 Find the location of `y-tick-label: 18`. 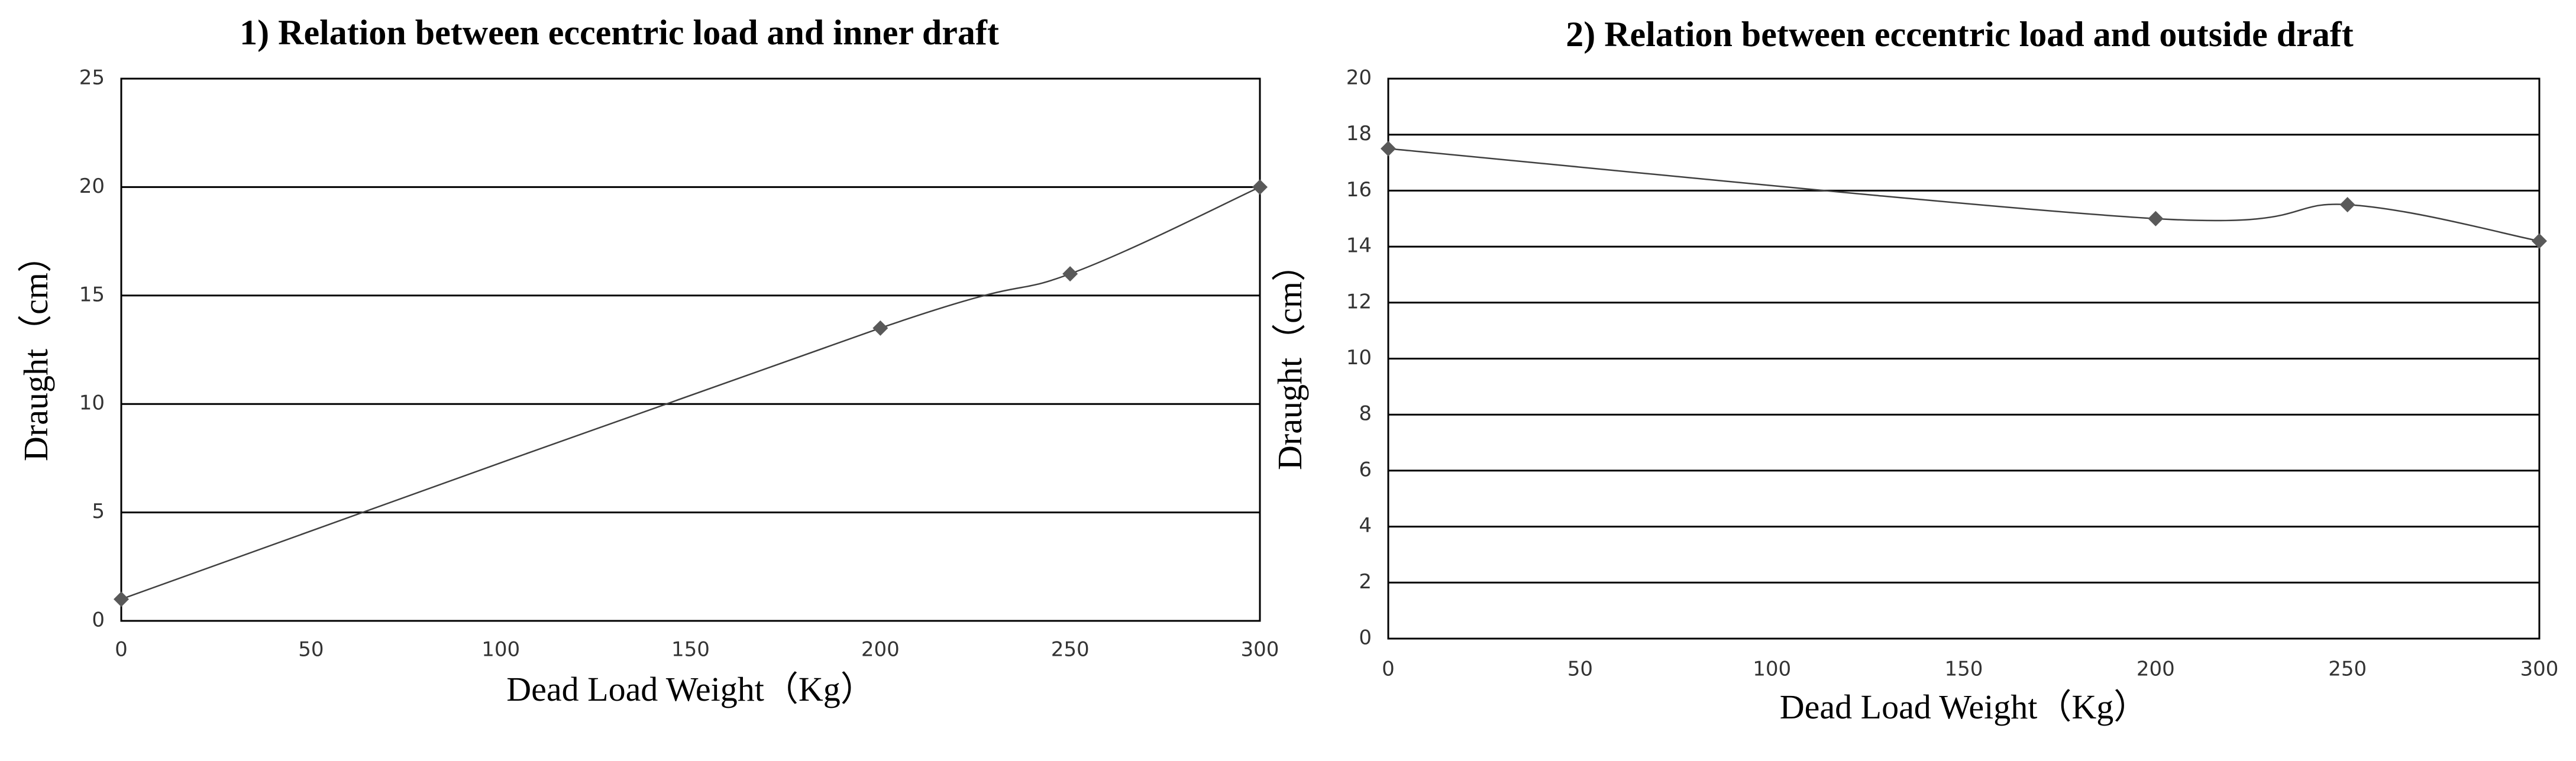

y-tick-label: 18 is located at coordinates (1359, 133).